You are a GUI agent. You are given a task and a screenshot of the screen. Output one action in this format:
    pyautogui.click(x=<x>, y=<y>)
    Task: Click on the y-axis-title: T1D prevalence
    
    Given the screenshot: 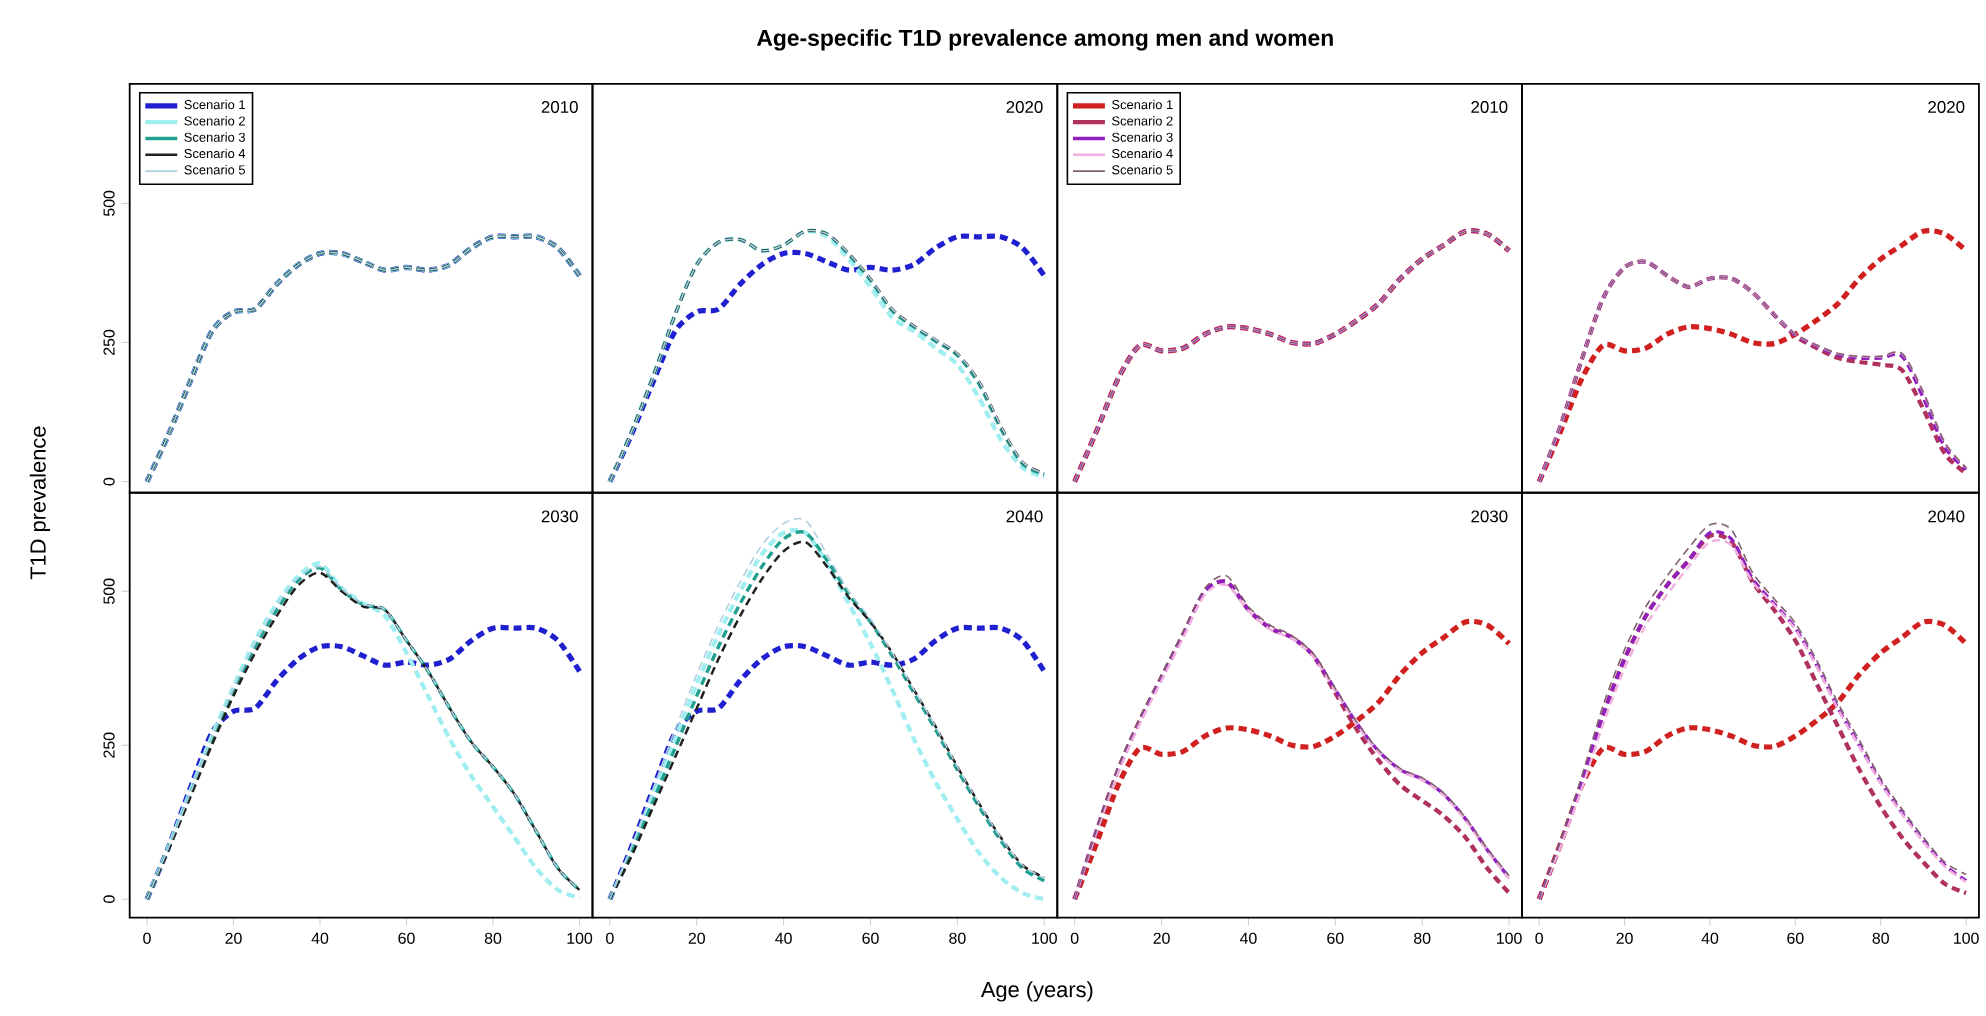 What is the action you would take?
    pyautogui.click(x=40, y=503)
    